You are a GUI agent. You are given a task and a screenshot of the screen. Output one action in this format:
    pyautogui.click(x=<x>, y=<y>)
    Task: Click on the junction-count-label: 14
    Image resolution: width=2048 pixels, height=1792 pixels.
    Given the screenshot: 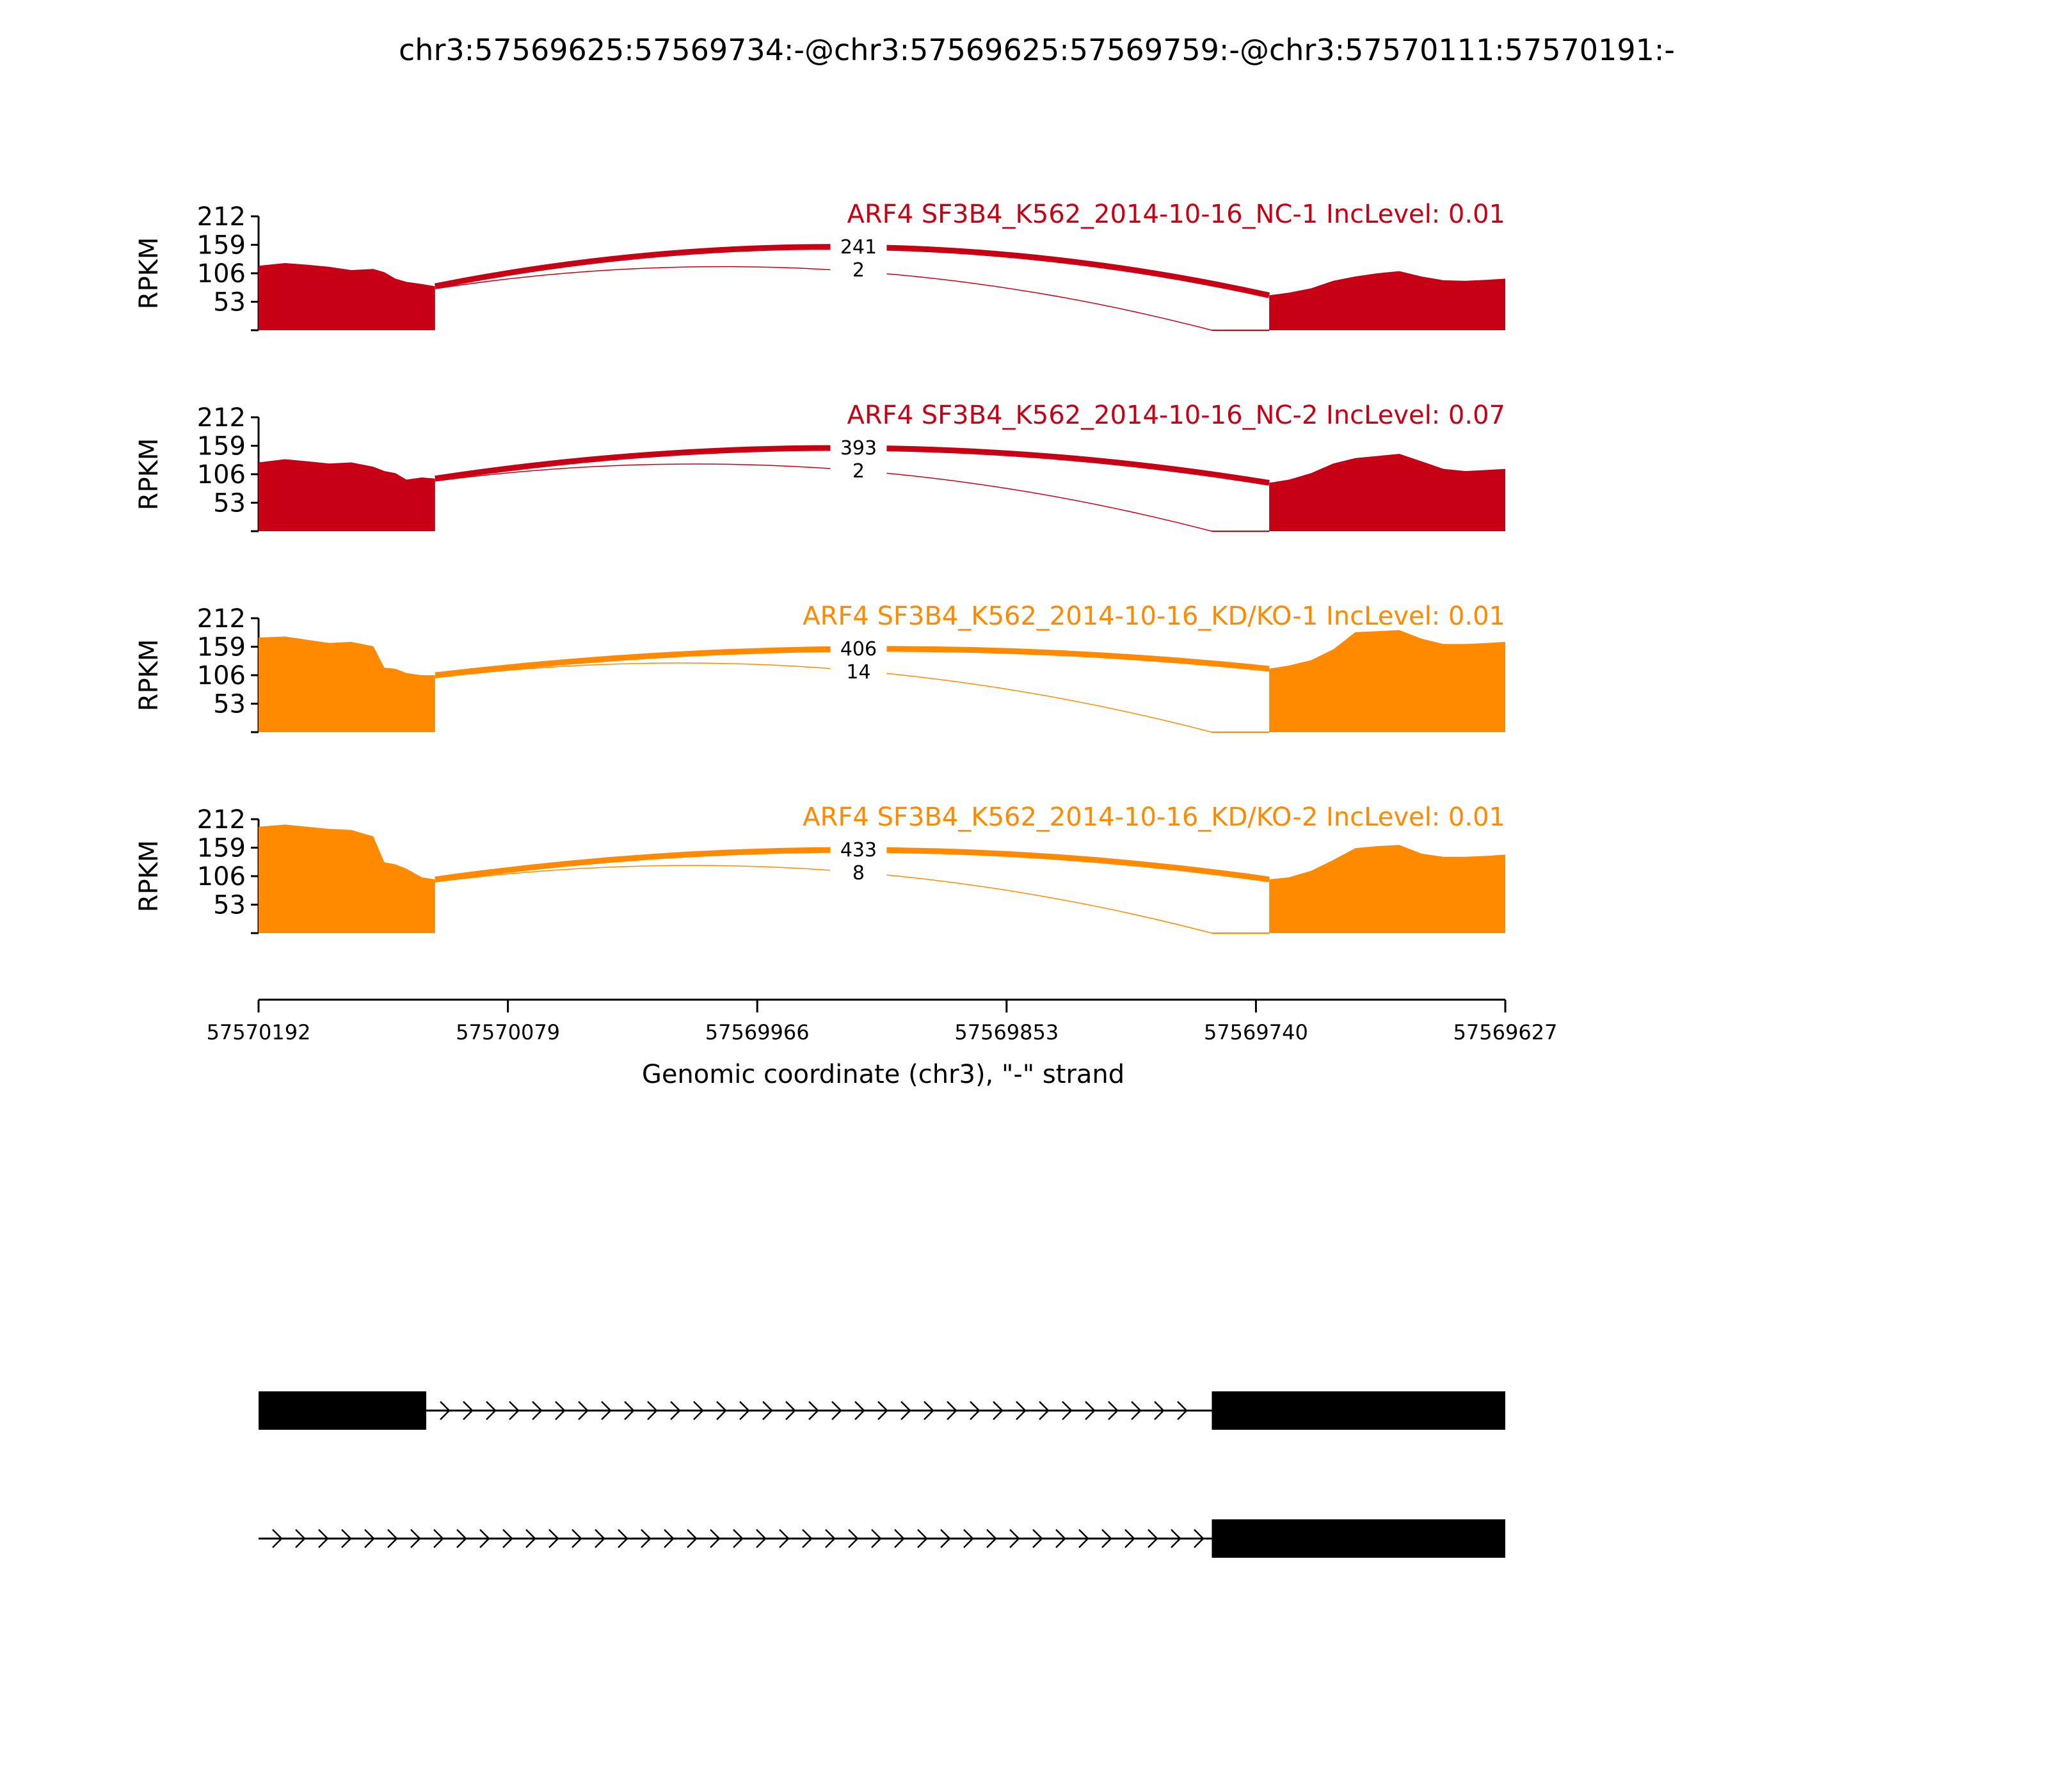 What is the action you would take?
    pyautogui.click(x=858, y=672)
    